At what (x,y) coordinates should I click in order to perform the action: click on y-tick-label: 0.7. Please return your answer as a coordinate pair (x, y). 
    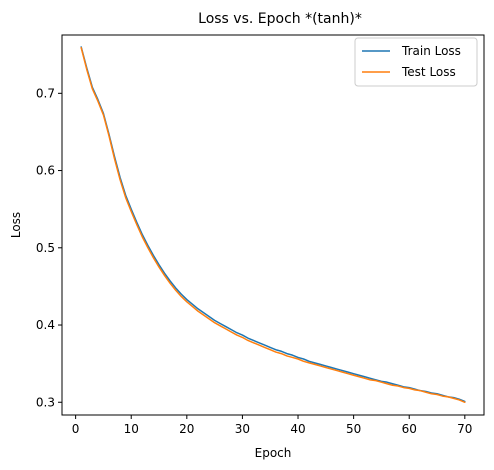
    Looking at the image, I should click on (45, 93).